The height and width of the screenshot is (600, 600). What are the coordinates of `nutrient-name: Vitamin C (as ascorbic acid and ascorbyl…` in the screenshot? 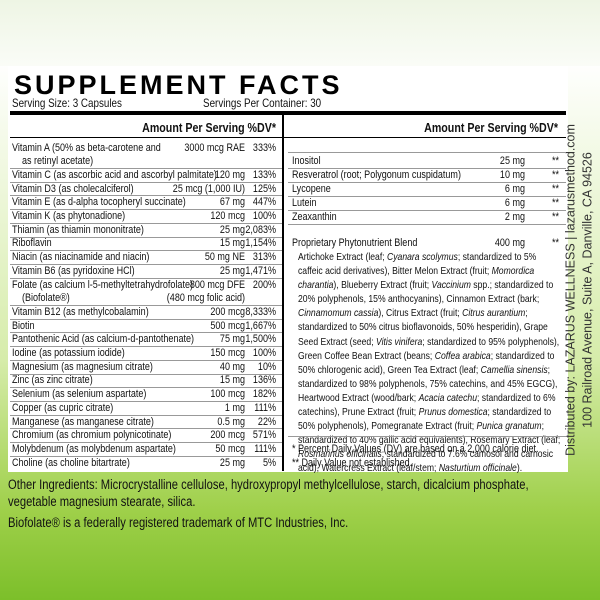 It's located at (114, 174).